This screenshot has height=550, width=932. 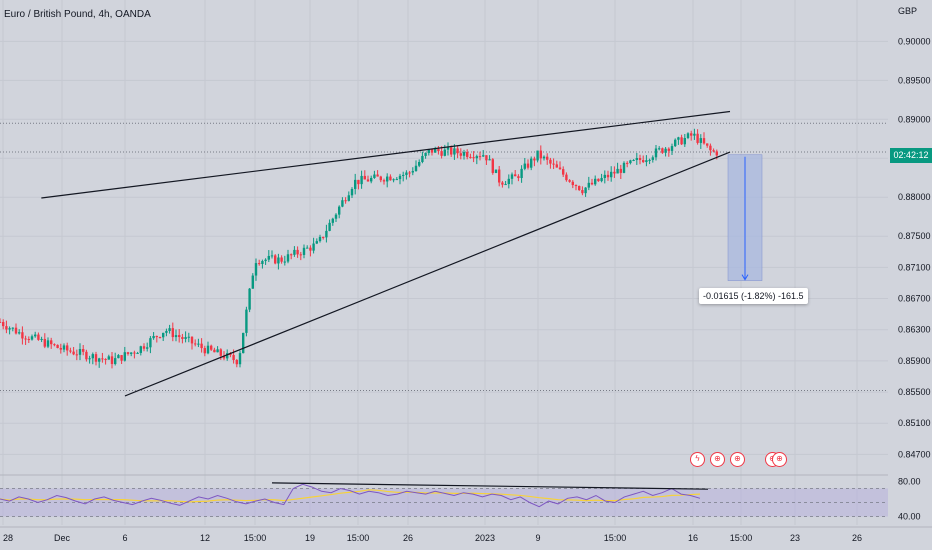 What do you see at coordinates (717, 459) in the screenshot?
I see `economic-event-icon: ⊕` at bounding box center [717, 459].